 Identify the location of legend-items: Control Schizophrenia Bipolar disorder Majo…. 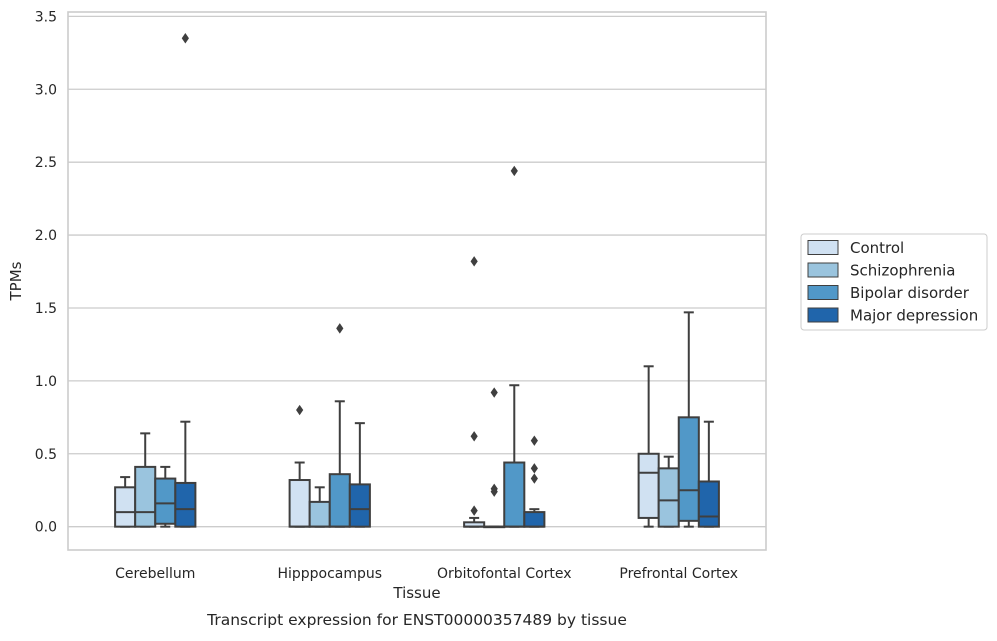
(892, 282).